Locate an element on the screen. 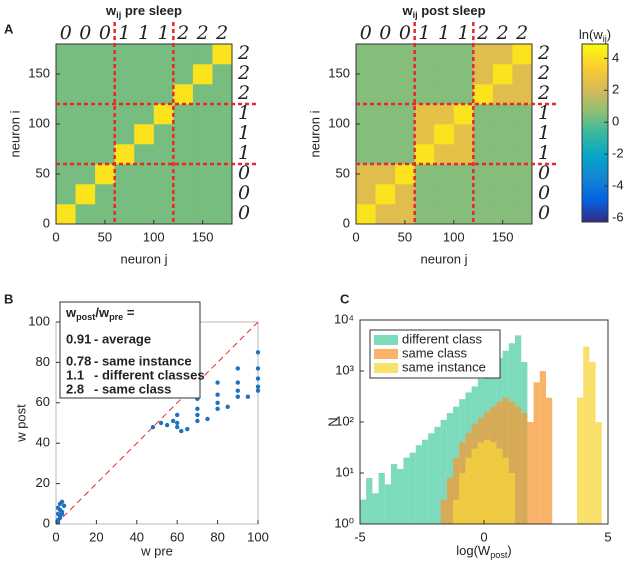 The height and width of the screenshot is (568, 640). digit-top: 1 is located at coordinates (444, 33).